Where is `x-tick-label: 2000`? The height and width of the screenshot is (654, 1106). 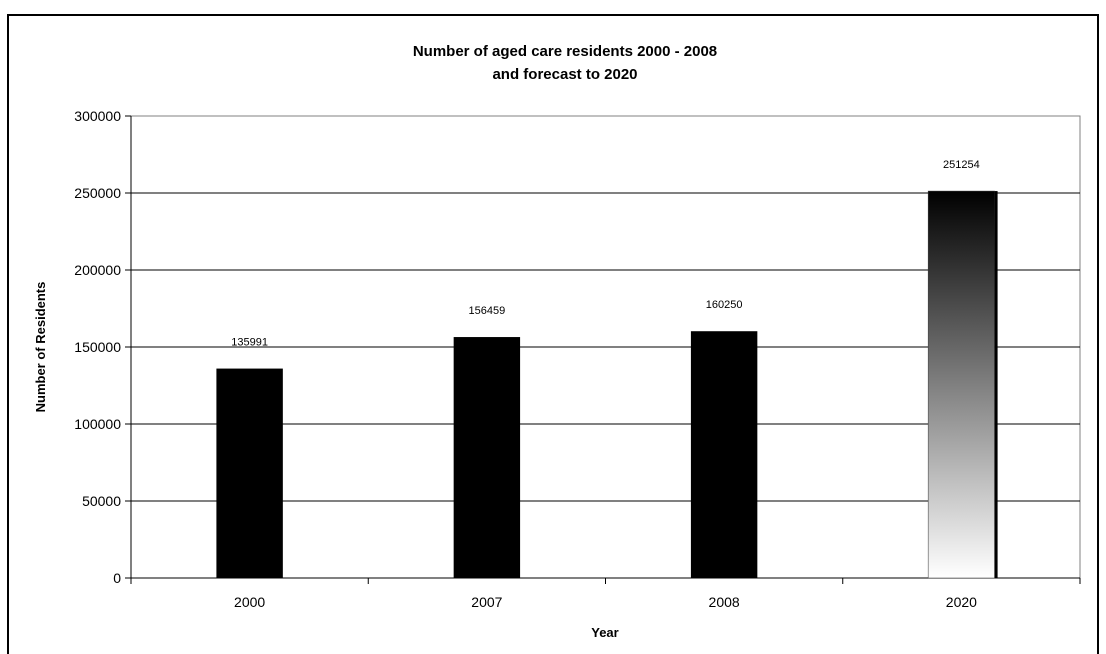
x-tick-label: 2000 is located at coordinates (249, 602).